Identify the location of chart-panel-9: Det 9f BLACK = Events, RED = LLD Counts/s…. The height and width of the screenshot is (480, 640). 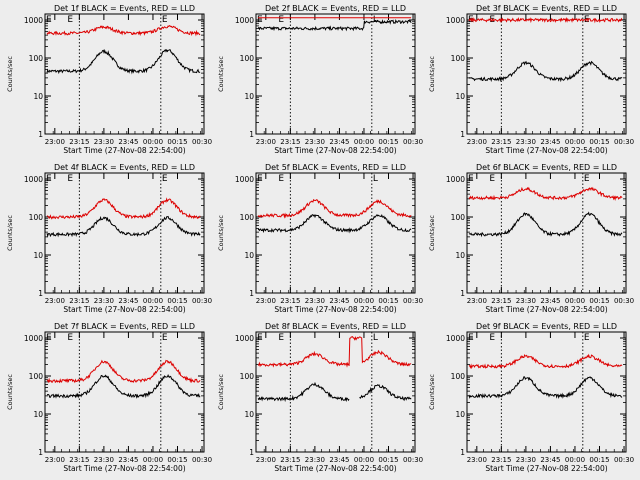
(531, 397).